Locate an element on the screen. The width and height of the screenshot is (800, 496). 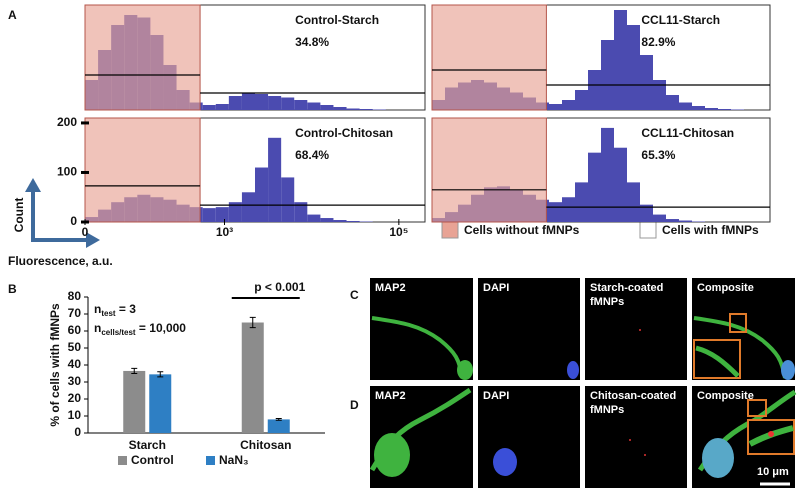
channel-label: Starch-coated is located at coordinates (626, 288).